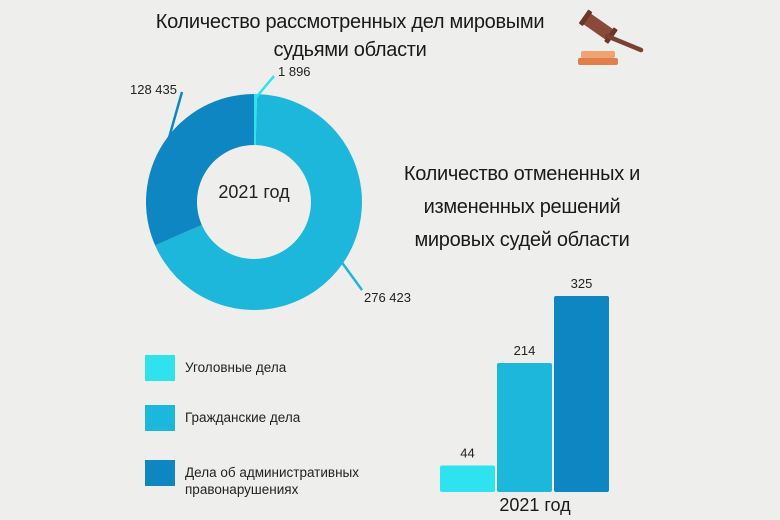  I want to click on gavel-icon, so click(611, 37).